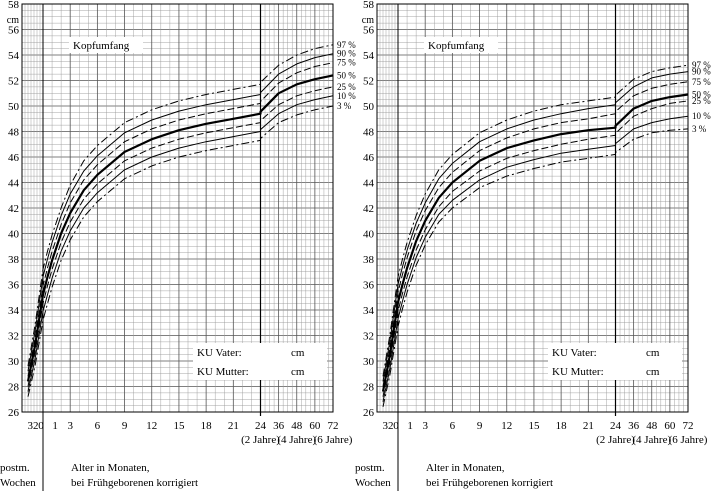 The image size is (715, 491). I want to click on x-tick-label: 3, so click(425, 426).